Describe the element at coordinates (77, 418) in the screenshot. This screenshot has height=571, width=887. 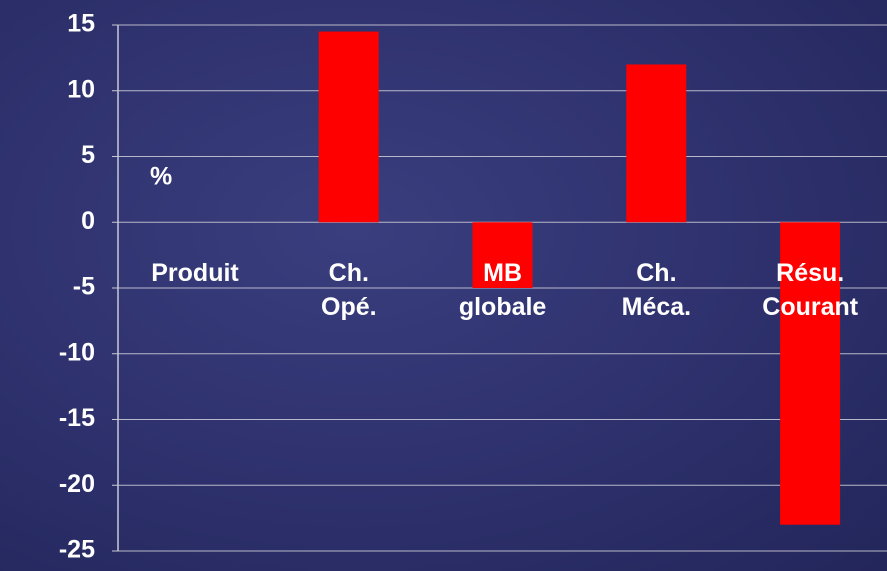
I see `y-tick-label: -15` at that location.